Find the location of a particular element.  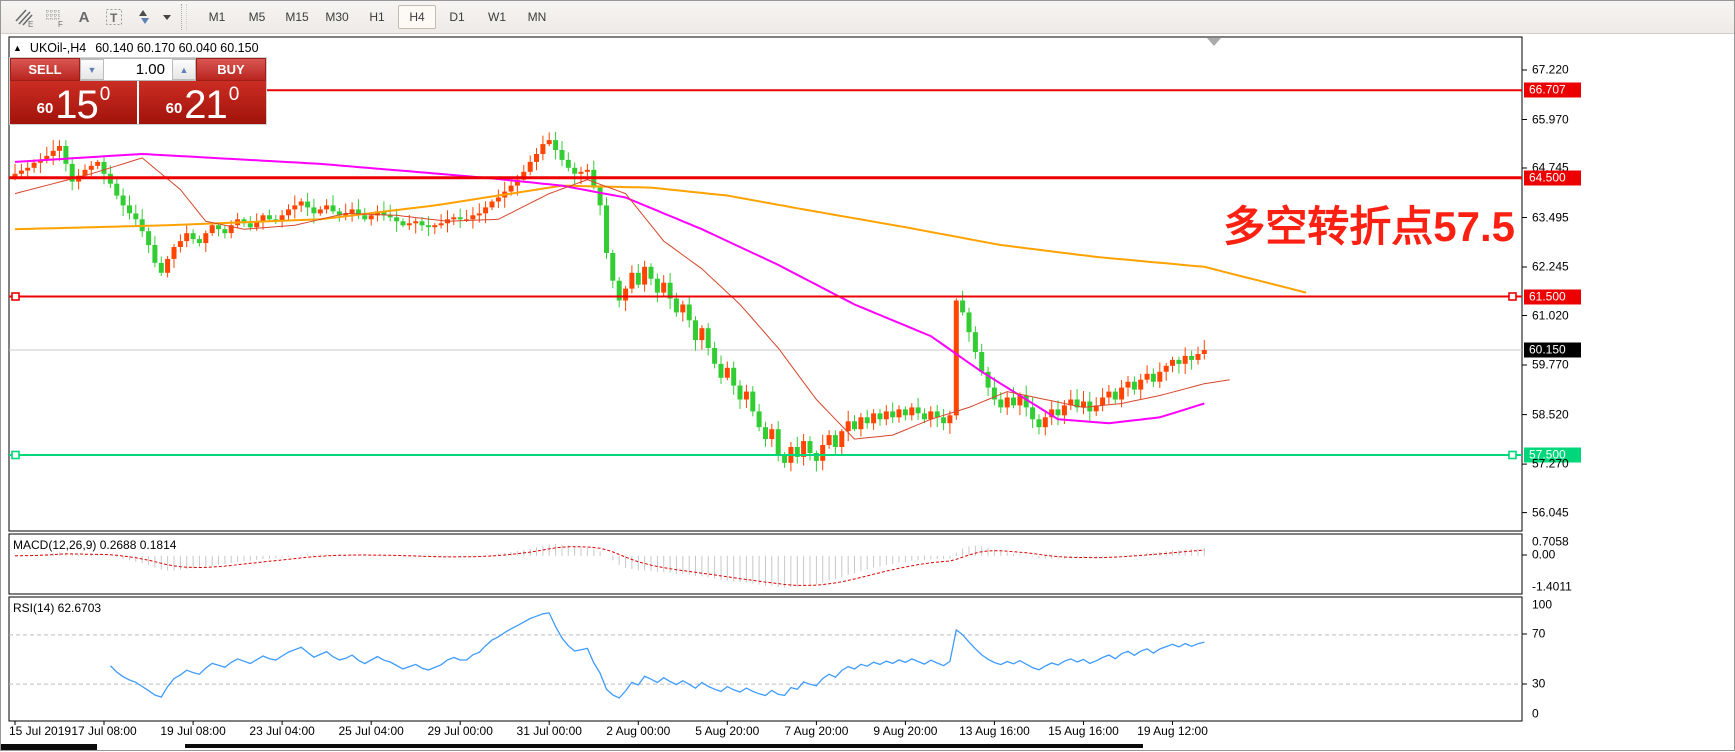

ohlc-readout: 60.140 60.170 60.040 60.150 is located at coordinates (177, 48).